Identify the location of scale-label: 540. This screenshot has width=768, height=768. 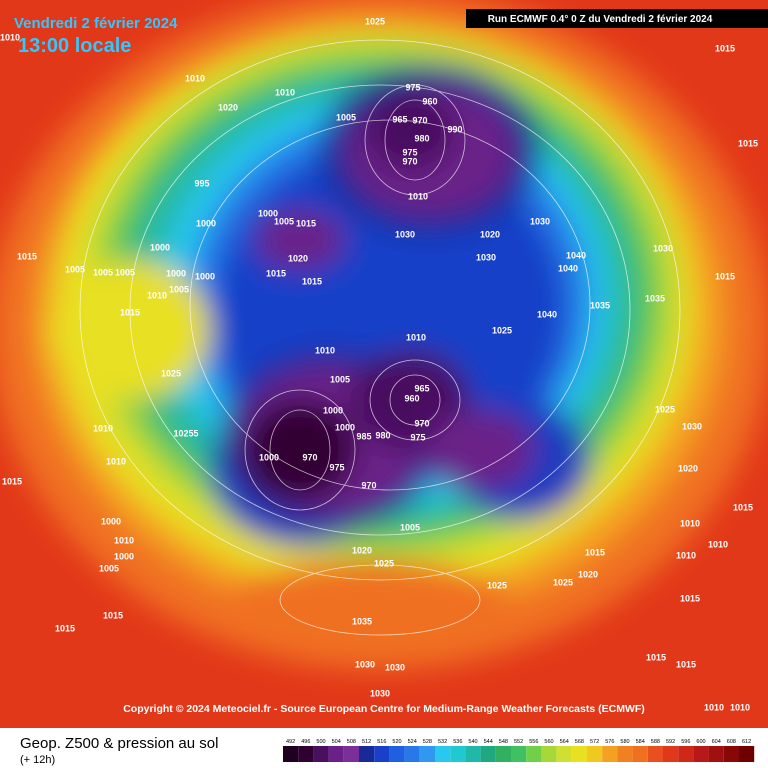
(472, 742).